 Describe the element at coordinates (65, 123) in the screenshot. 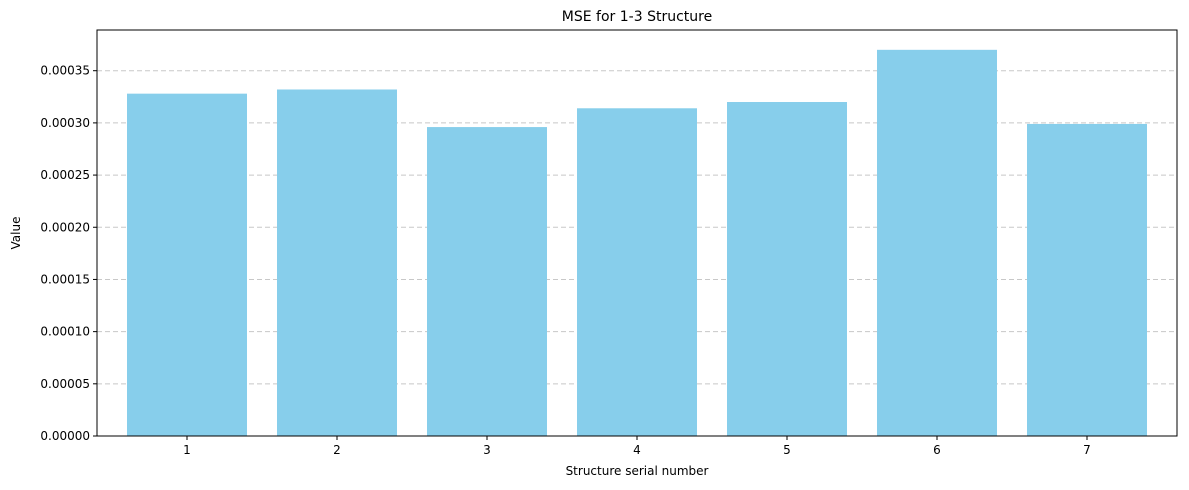

I see `y-tick-label: 0.00030` at that location.